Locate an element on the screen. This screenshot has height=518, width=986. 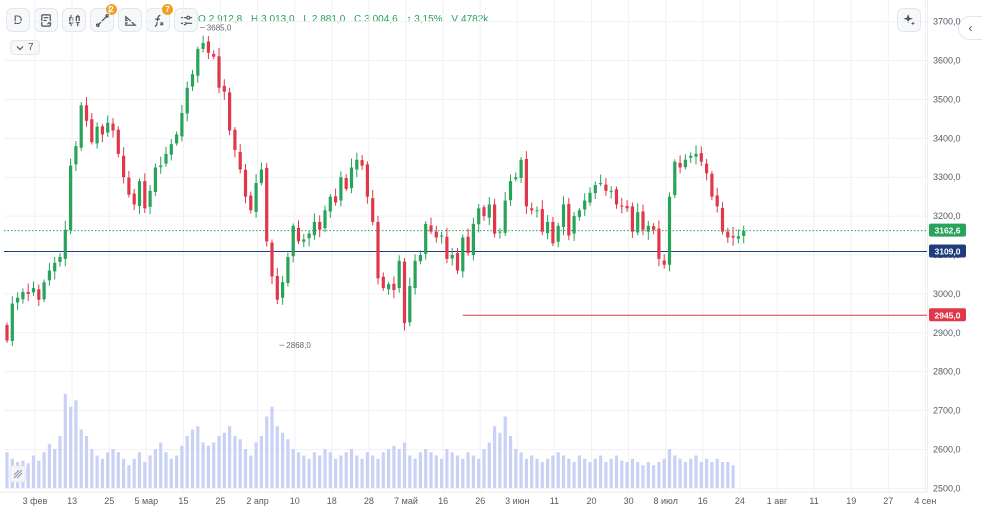
interval-button: D is located at coordinates (18, 20).